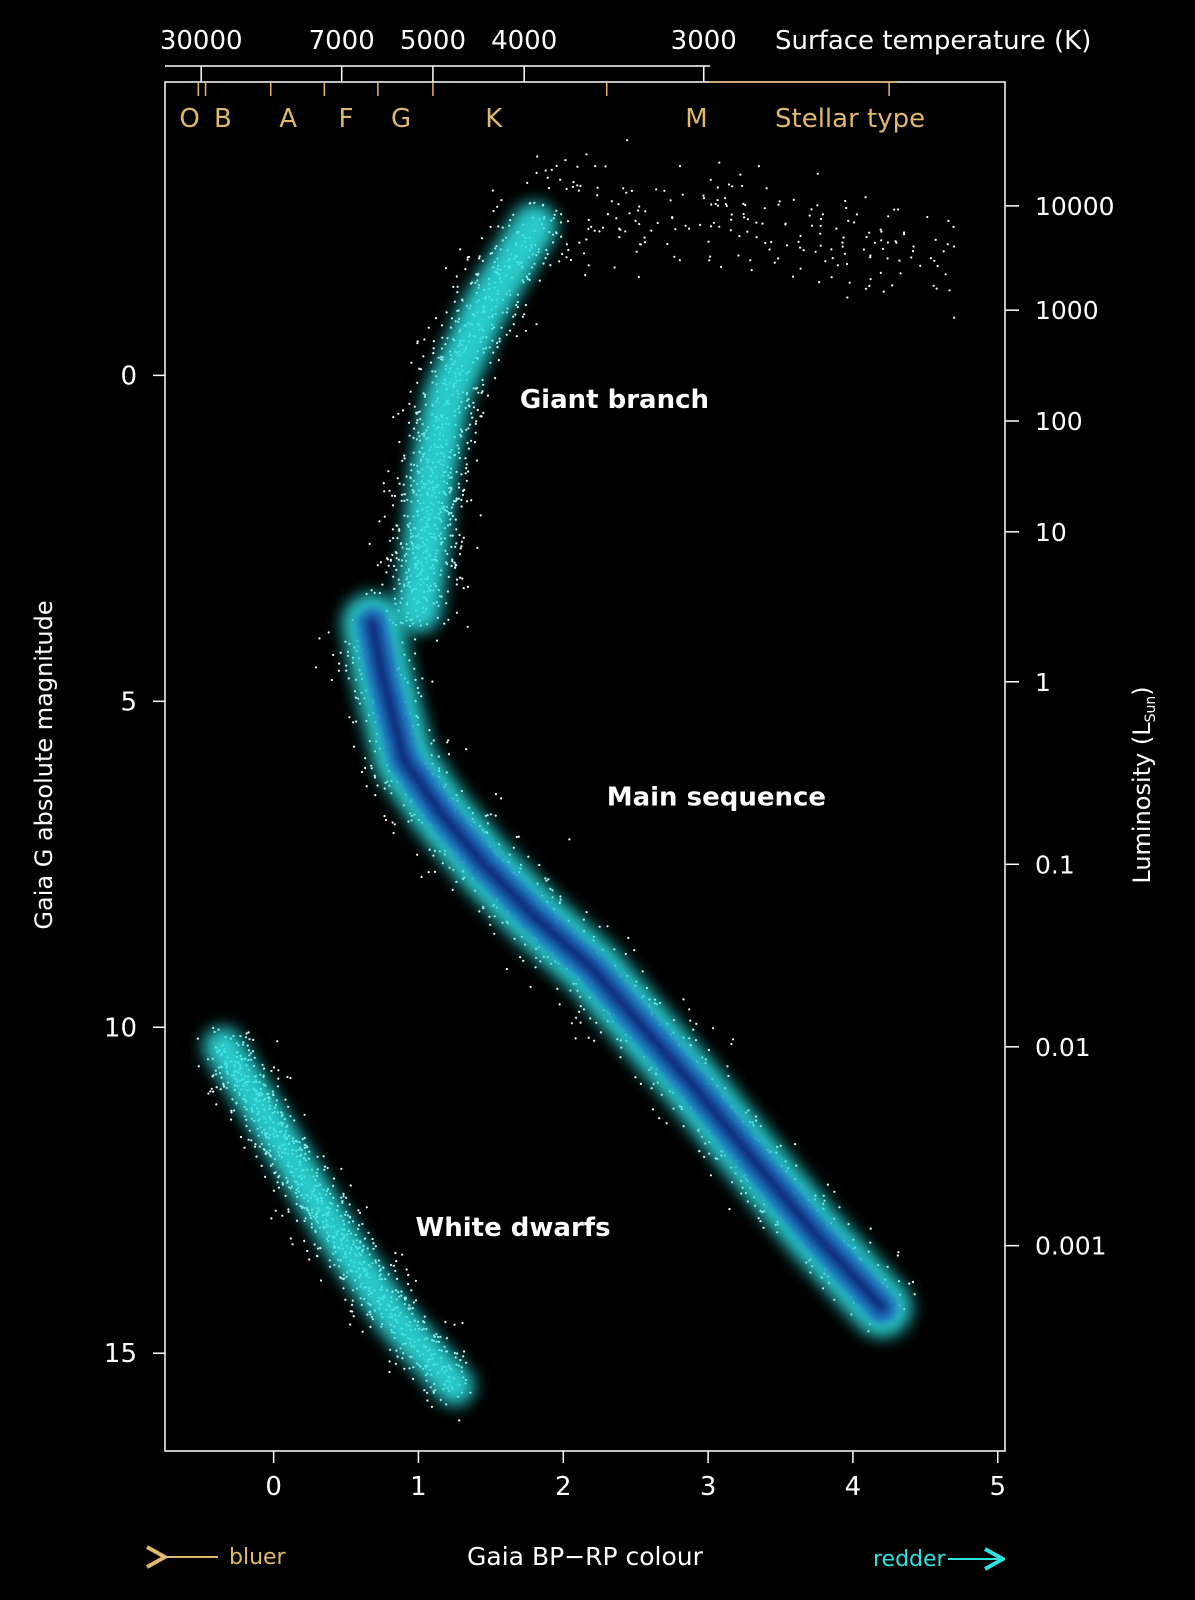  I want to click on annotation-label: Giant branch, so click(614, 400).